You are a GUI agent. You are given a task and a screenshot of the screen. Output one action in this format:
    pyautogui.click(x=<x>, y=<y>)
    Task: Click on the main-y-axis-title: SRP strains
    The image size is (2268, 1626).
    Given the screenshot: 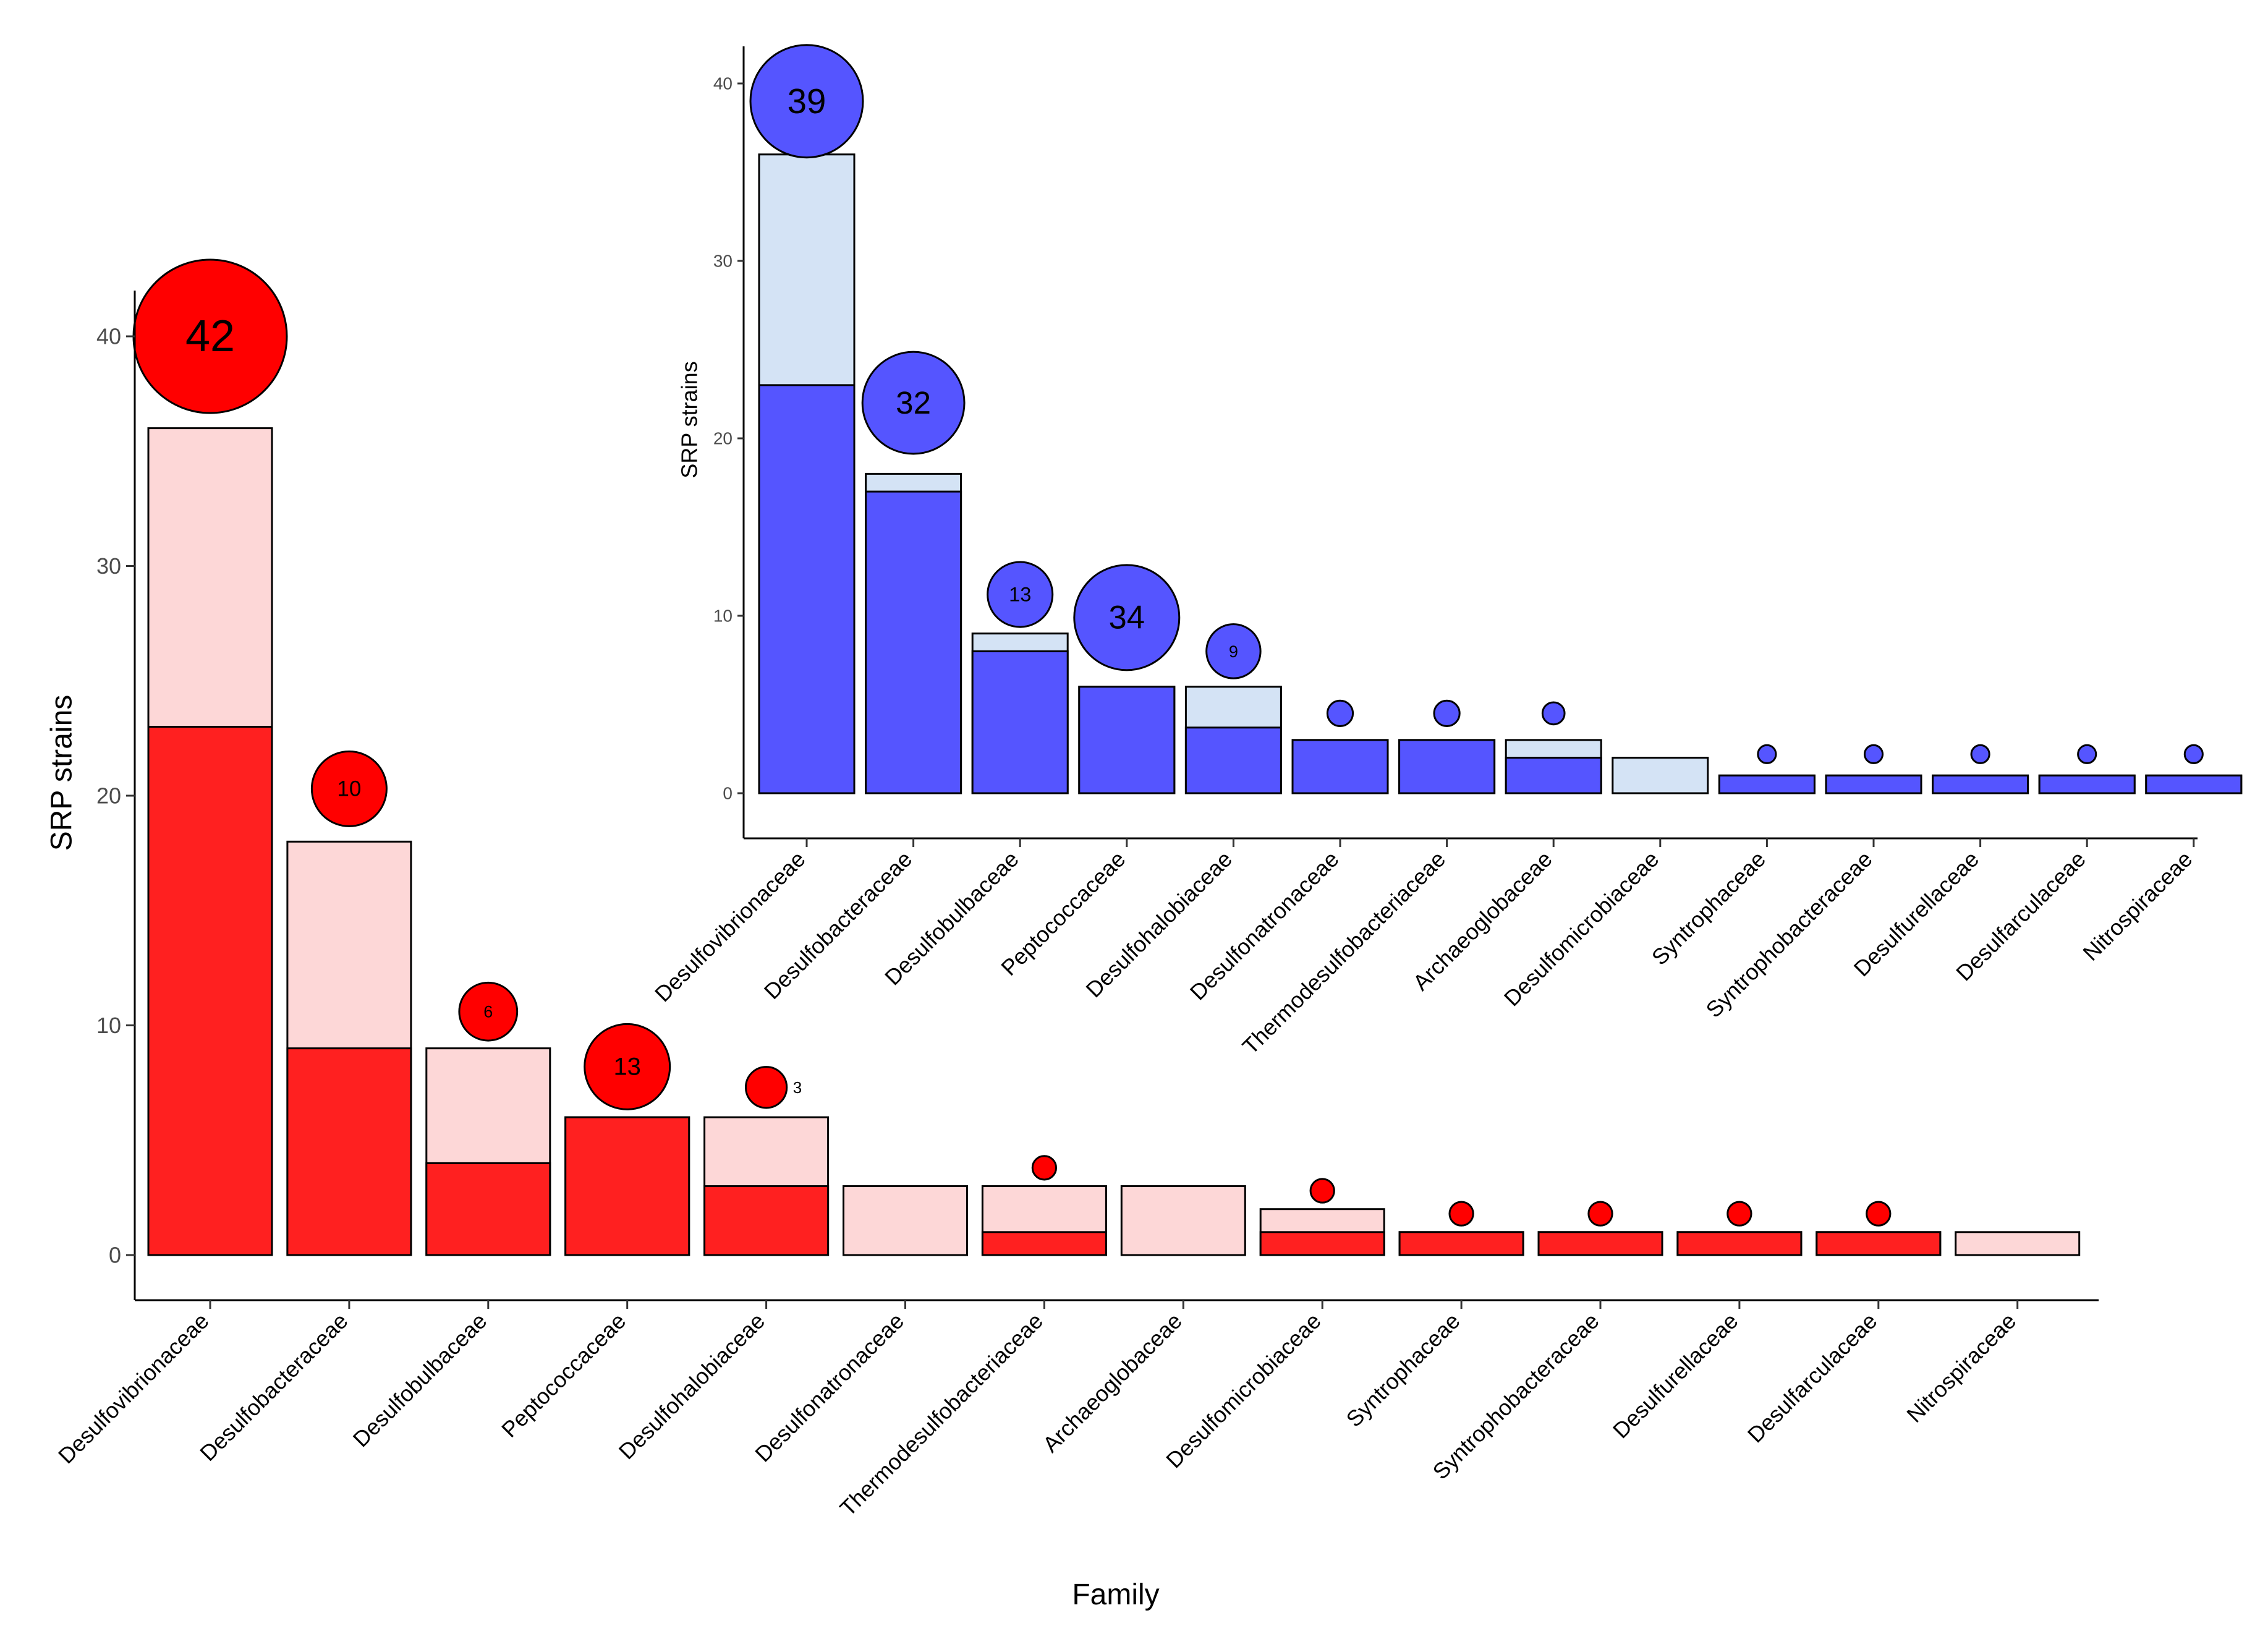 What is the action you would take?
    pyautogui.click(x=62, y=773)
    